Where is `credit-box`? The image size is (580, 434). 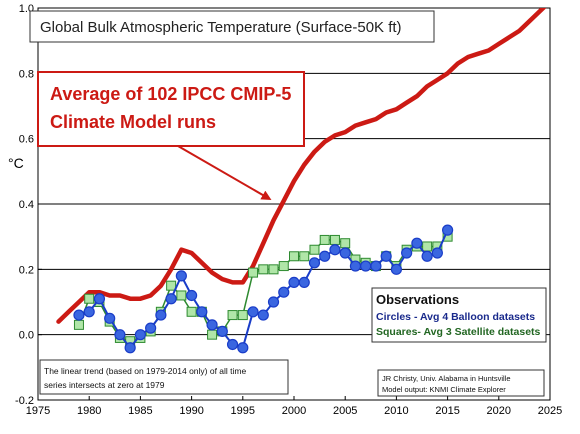 credit-box is located at coordinates (461, 383).